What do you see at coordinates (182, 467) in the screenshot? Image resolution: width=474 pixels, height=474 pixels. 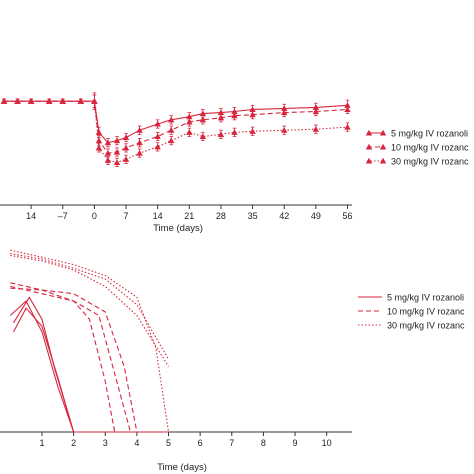 I see `bottom-x-axis-label: Time (days)` at bounding box center [182, 467].